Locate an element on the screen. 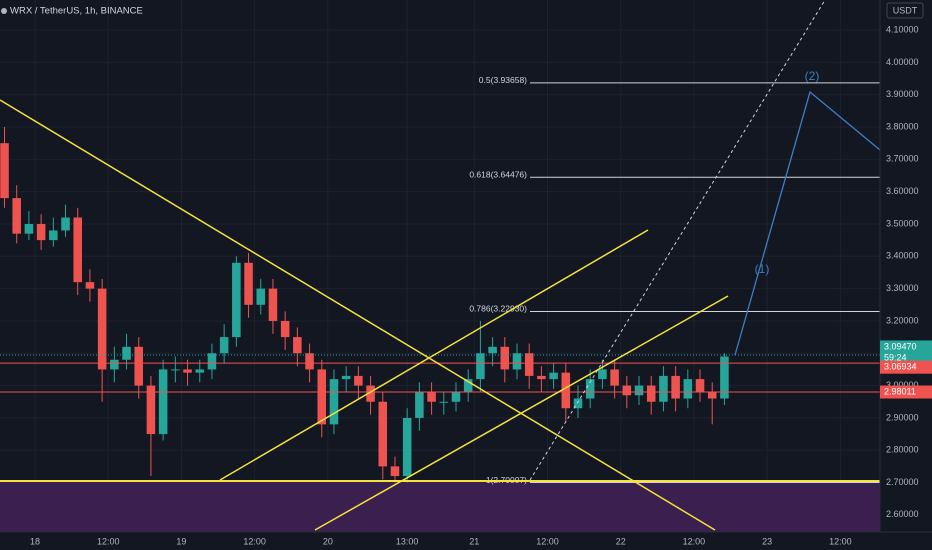  y-tick-label: 3.60000 is located at coordinates (902, 191).